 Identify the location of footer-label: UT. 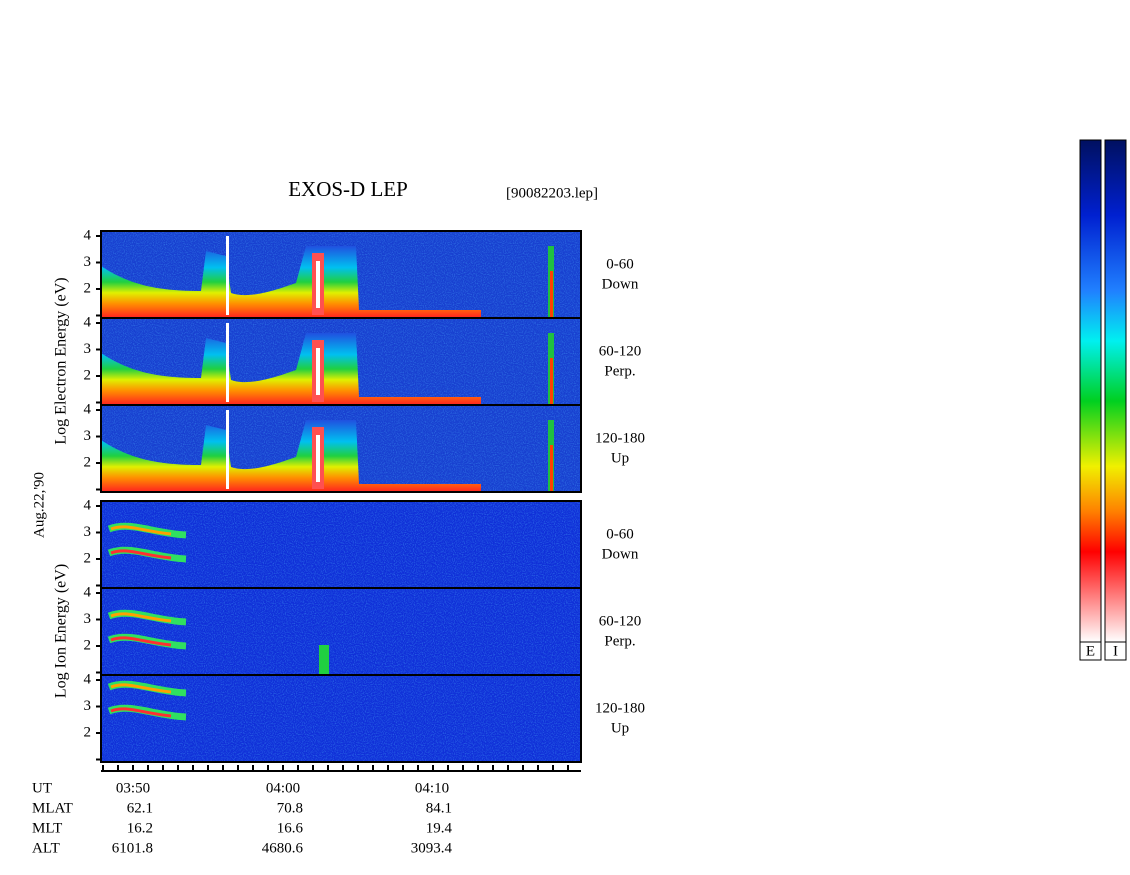
(42, 788).